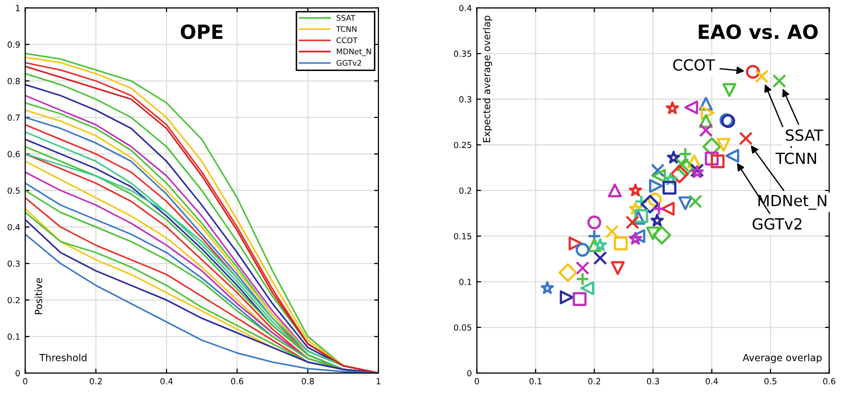 The width and height of the screenshot is (841, 396). I want to click on y-tick-label: 0.6, so click(14, 154).